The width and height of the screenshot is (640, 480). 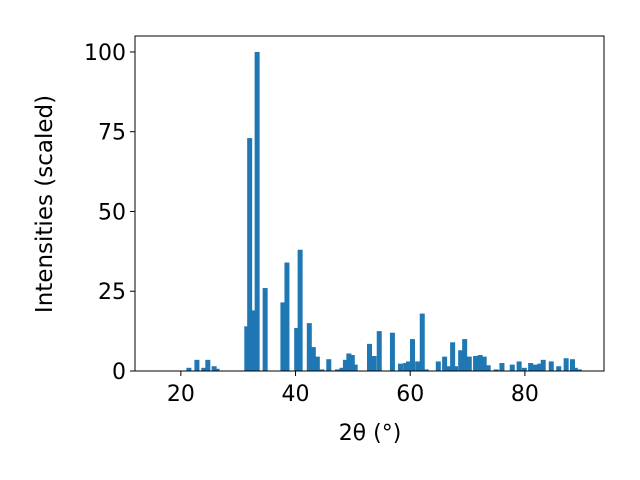 I want to click on x-tick-label: 20, so click(x=181, y=394).